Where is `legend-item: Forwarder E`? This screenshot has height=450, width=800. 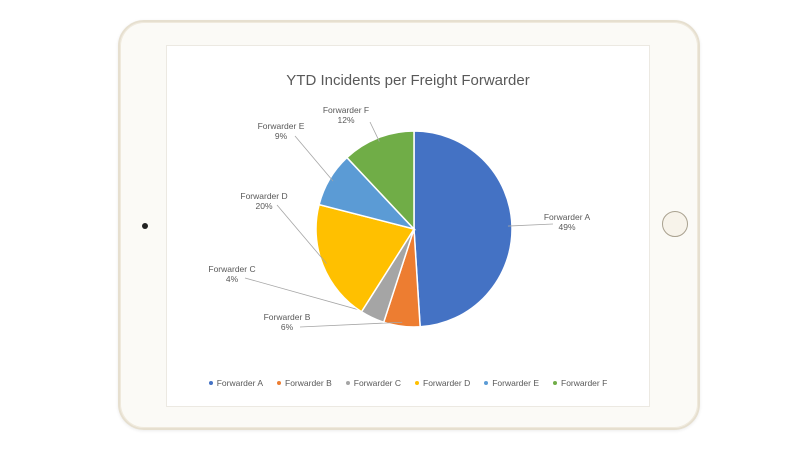 legend-item: Forwarder E is located at coordinates (511, 383).